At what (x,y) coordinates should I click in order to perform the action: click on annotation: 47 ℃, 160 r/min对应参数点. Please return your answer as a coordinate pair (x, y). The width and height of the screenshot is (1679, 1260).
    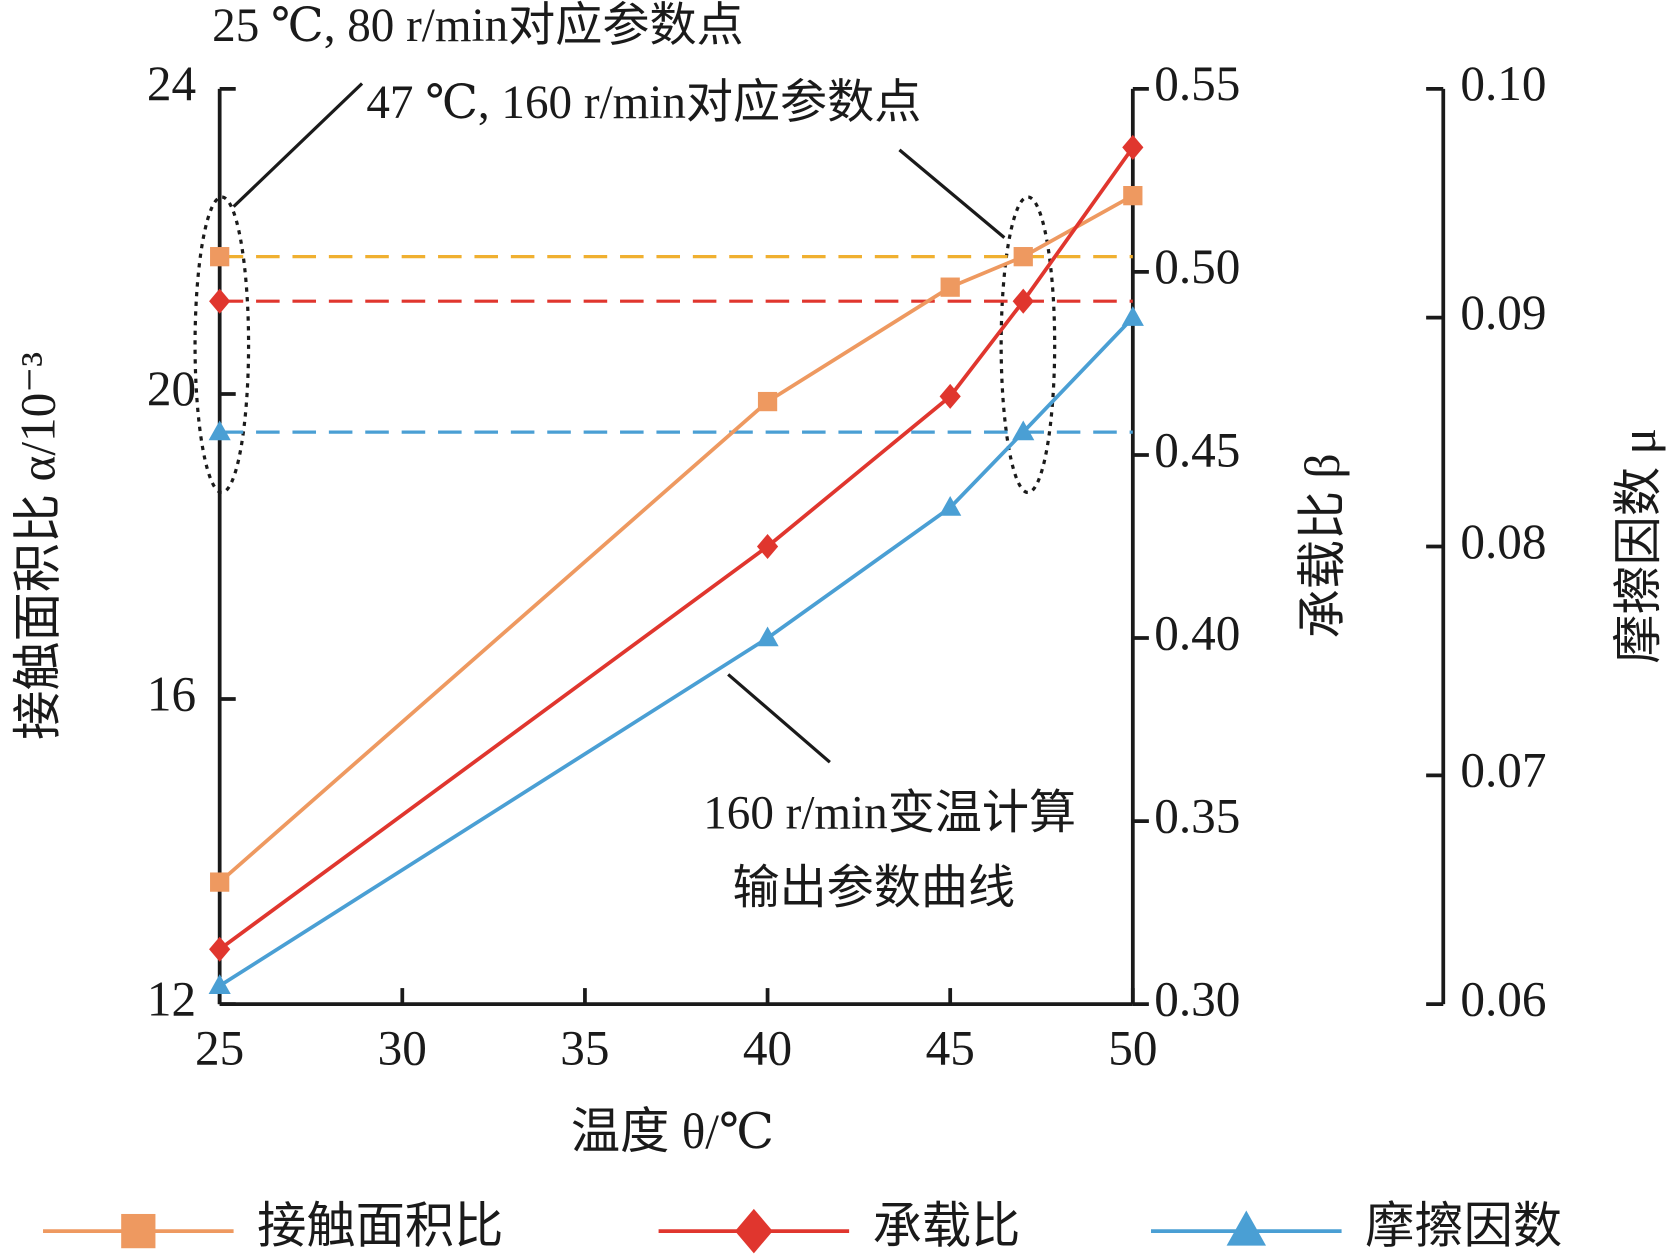
    Looking at the image, I should click on (643, 103).